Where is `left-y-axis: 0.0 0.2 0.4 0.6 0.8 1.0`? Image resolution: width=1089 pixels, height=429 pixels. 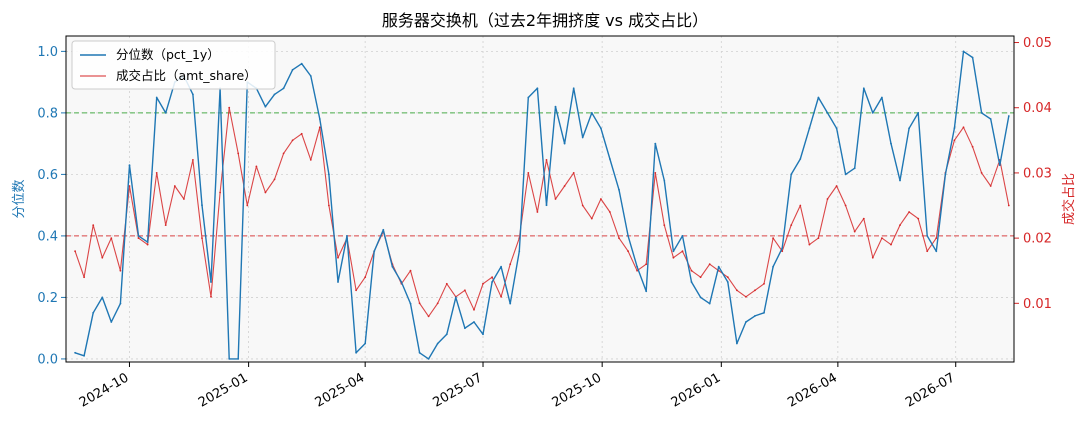
left-y-axis: 0.0 0.2 0.4 0.6 0.8 1.0 is located at coordinates (52, 201).